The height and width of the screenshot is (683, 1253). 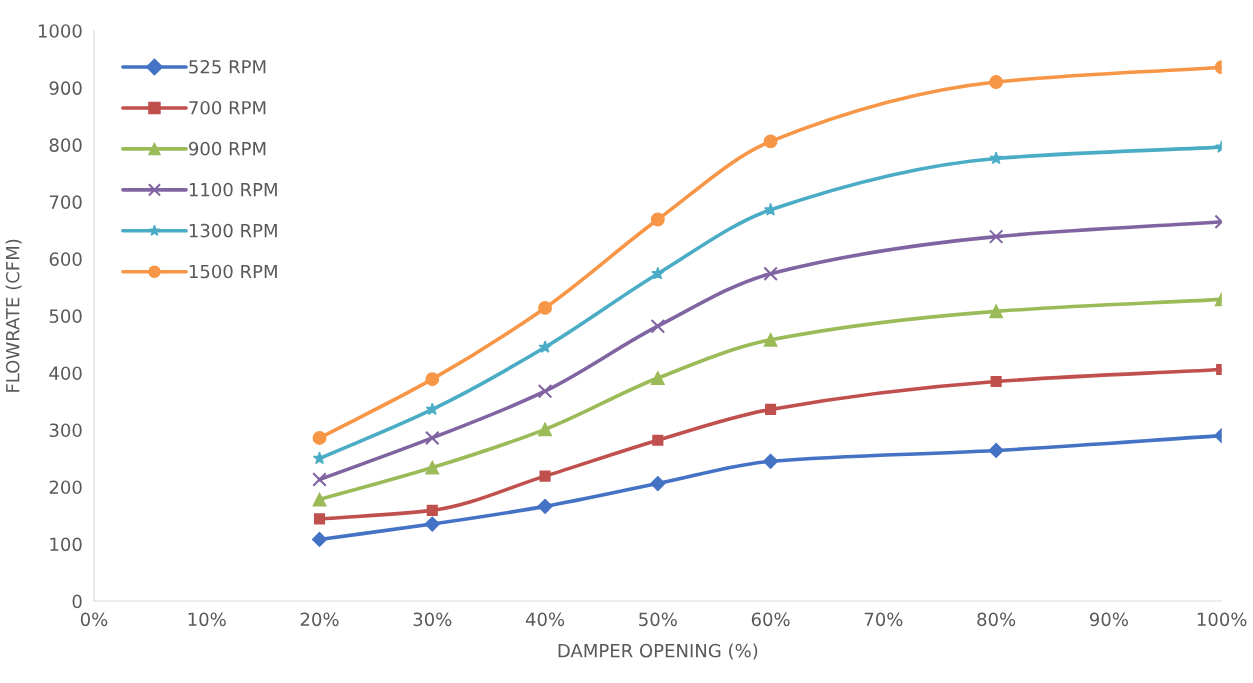 What do you see at coordinates (233, 230) in the screenshot?
I see `legend-label: 1300 RPM` at bounding box center [233, 230].